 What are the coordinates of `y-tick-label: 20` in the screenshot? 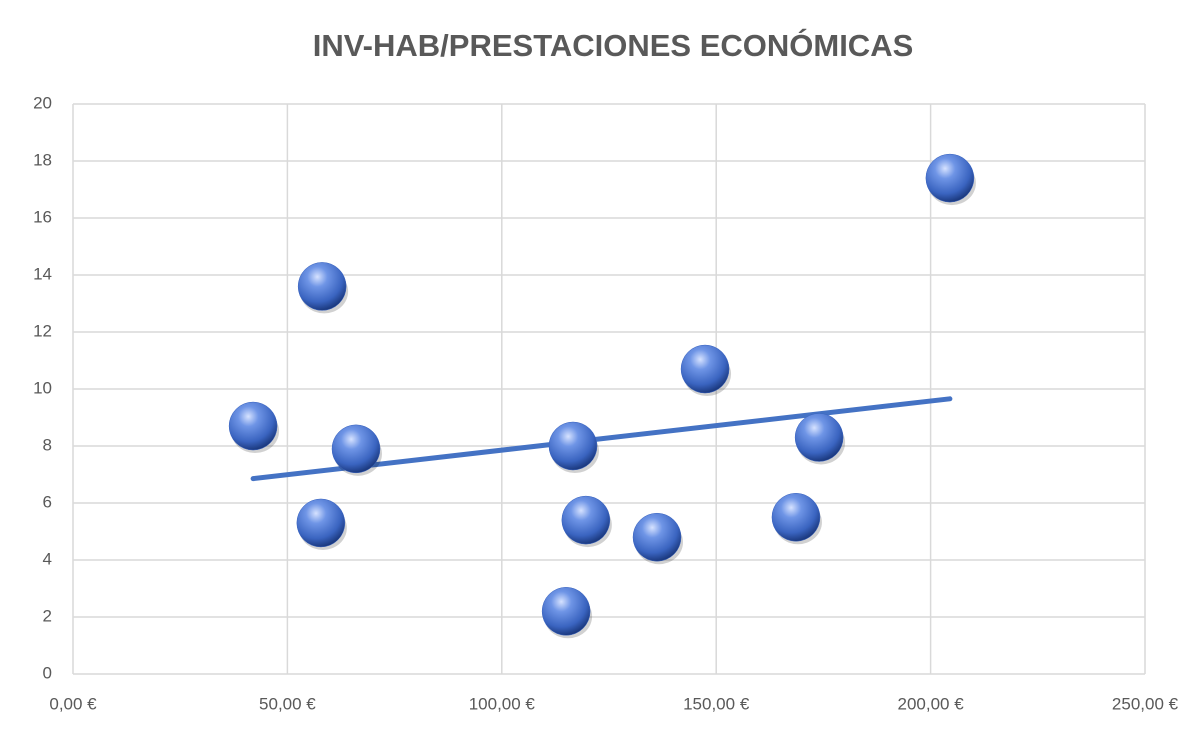 It's located at (42, 102).